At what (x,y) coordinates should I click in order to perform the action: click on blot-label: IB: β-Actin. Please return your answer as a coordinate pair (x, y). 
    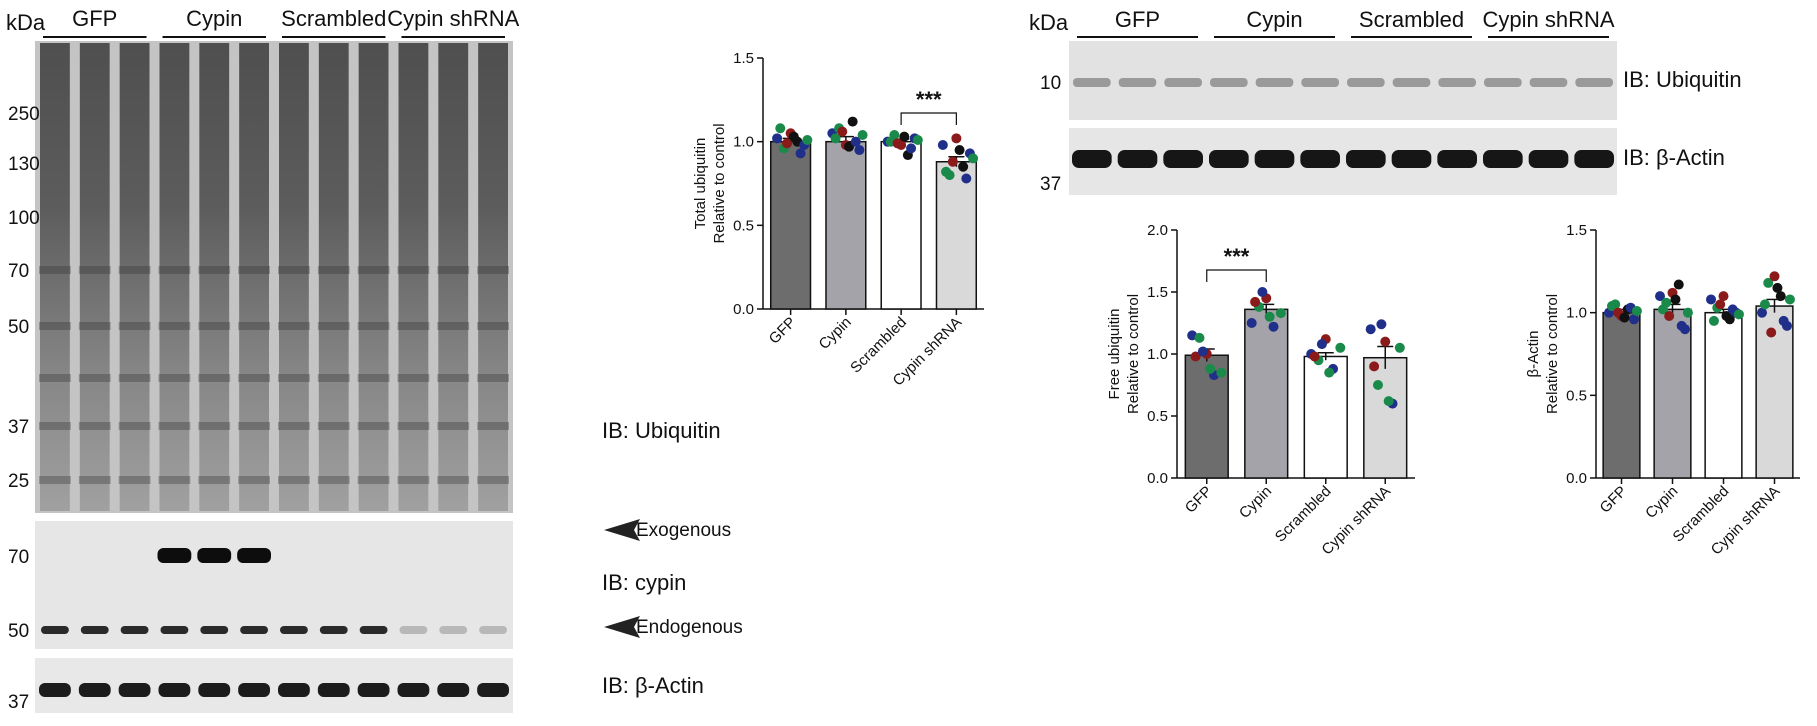
    Looking at the image, I should click on (1674, 157).